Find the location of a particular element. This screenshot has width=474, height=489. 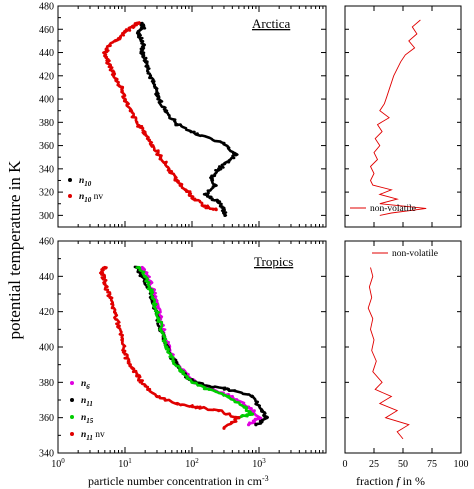

log-tick-label: 10³ is located at coordinates (259, 463).